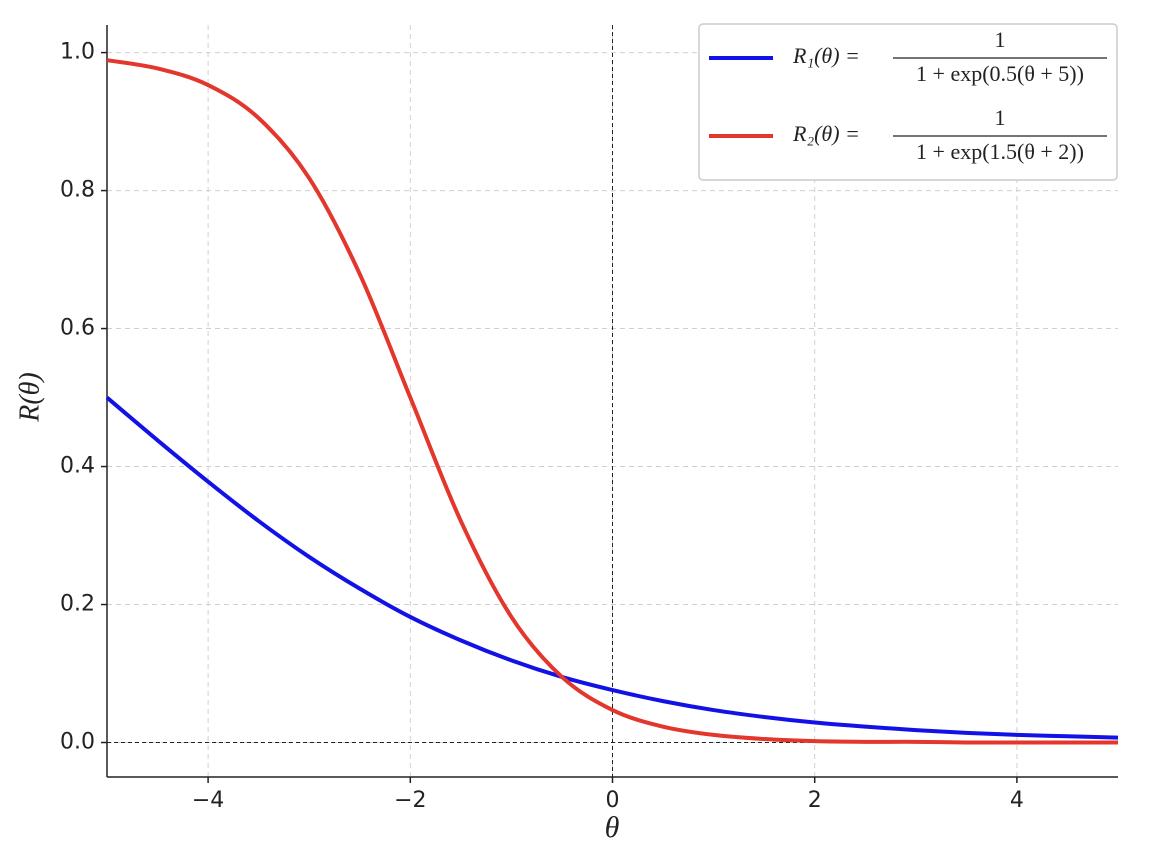  Describe the element at coordinates (29, 397) in the screenshot. I see `y-axis-label: R(θ)` at that location.